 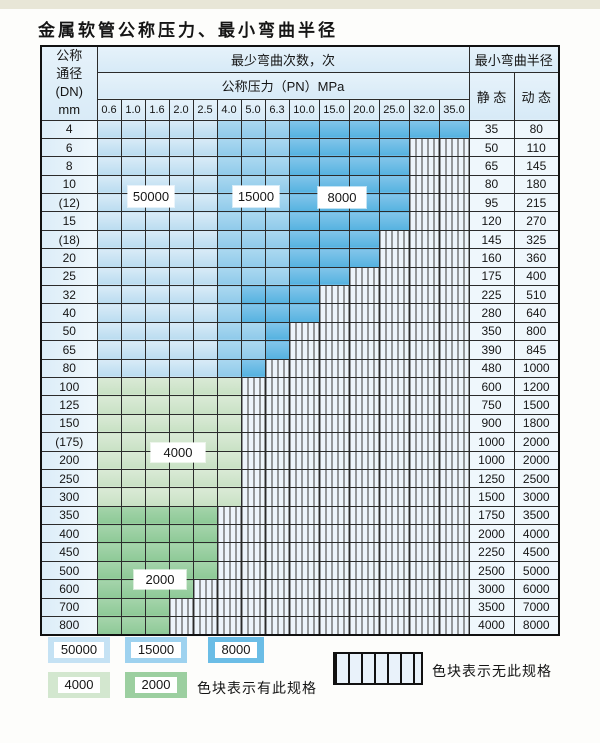 What do you see at coordinates (253, 109) in the screenshot?
I see `pressure-tick: 5.0` at bounding box center [253, 109].